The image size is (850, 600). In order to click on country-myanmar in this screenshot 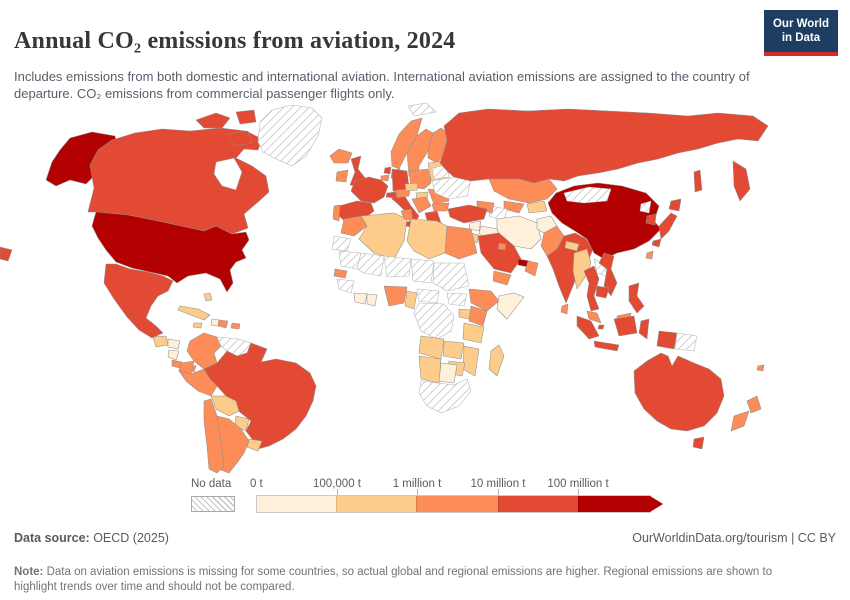, I will do `click(582, 269)`.